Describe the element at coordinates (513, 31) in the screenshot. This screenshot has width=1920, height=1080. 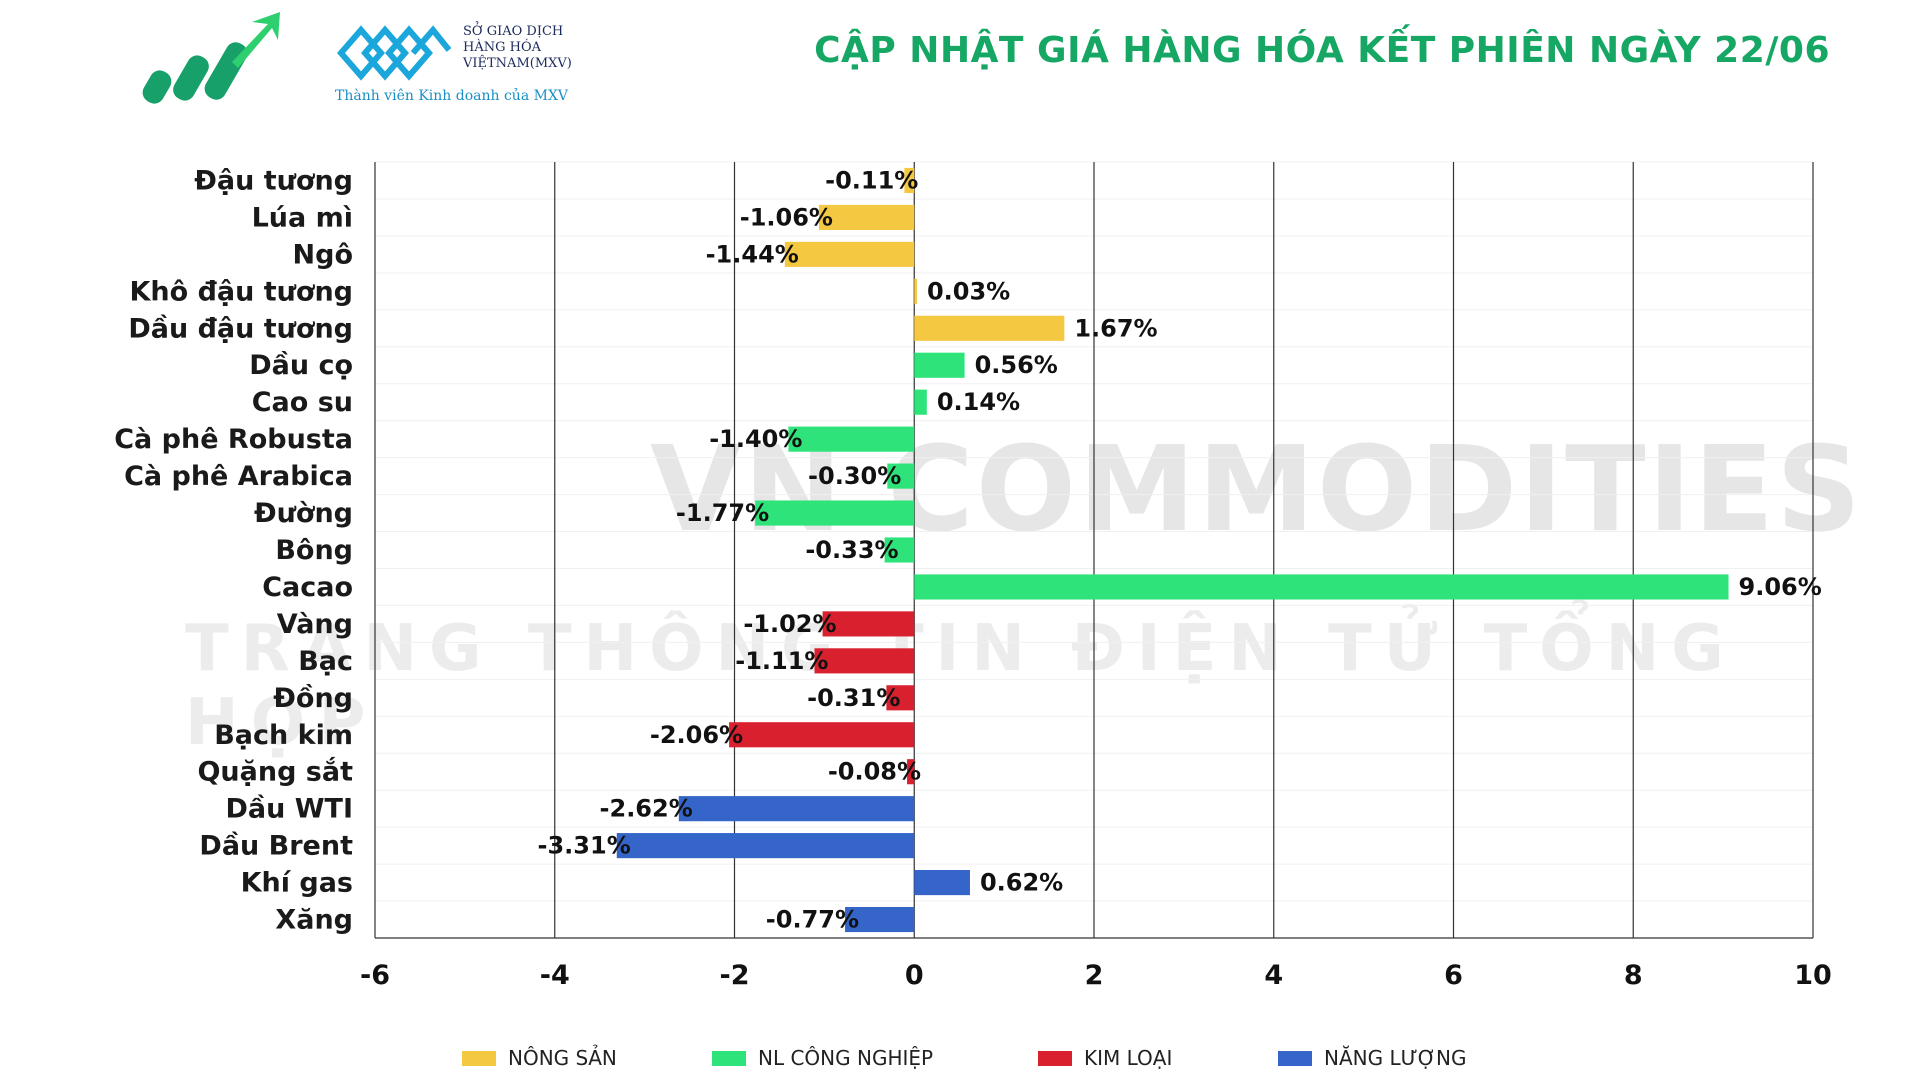
I see `mxv-name-line-1: SỞ GIAO DỊCH` at that location.